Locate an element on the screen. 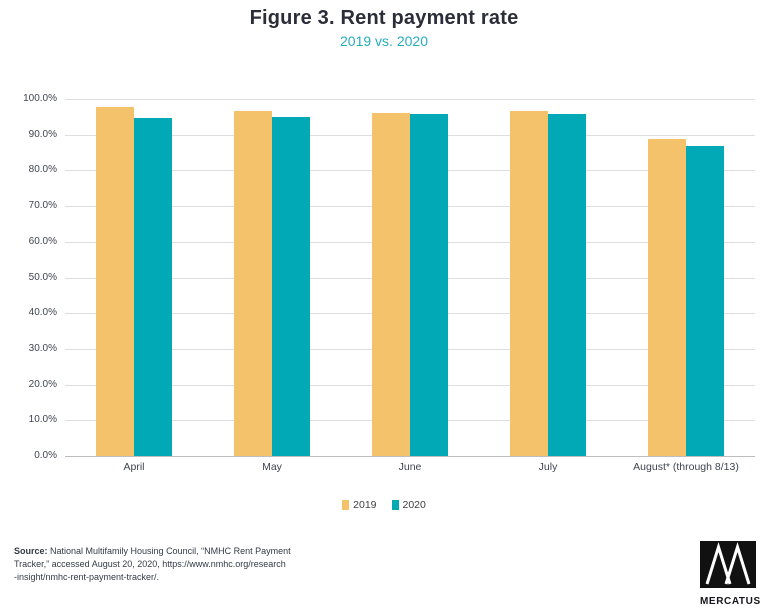 The image size is (768, 610). x-axis-label-june: June is located at coordinates (410, 467).